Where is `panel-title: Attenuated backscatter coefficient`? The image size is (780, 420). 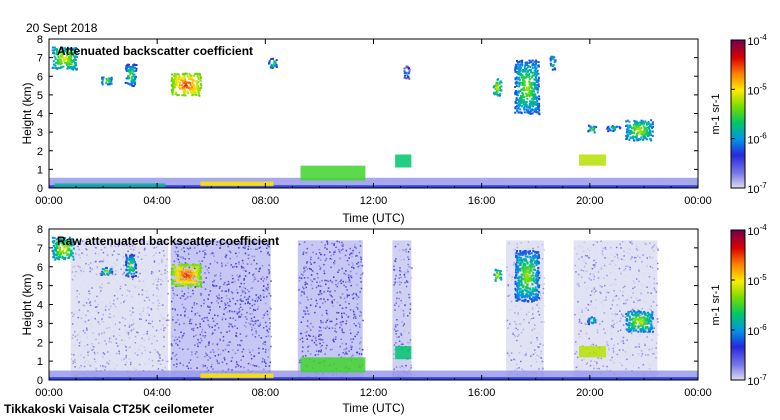 panel-title: Attenuated backscatter coefficient is located at coordinates (155, 51).